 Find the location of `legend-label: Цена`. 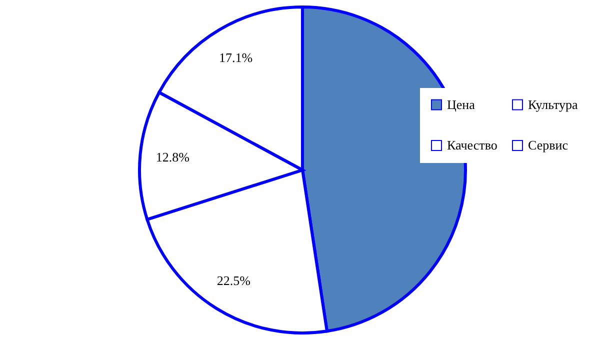

legend-label: Цена is located at coordinates (461, 104).